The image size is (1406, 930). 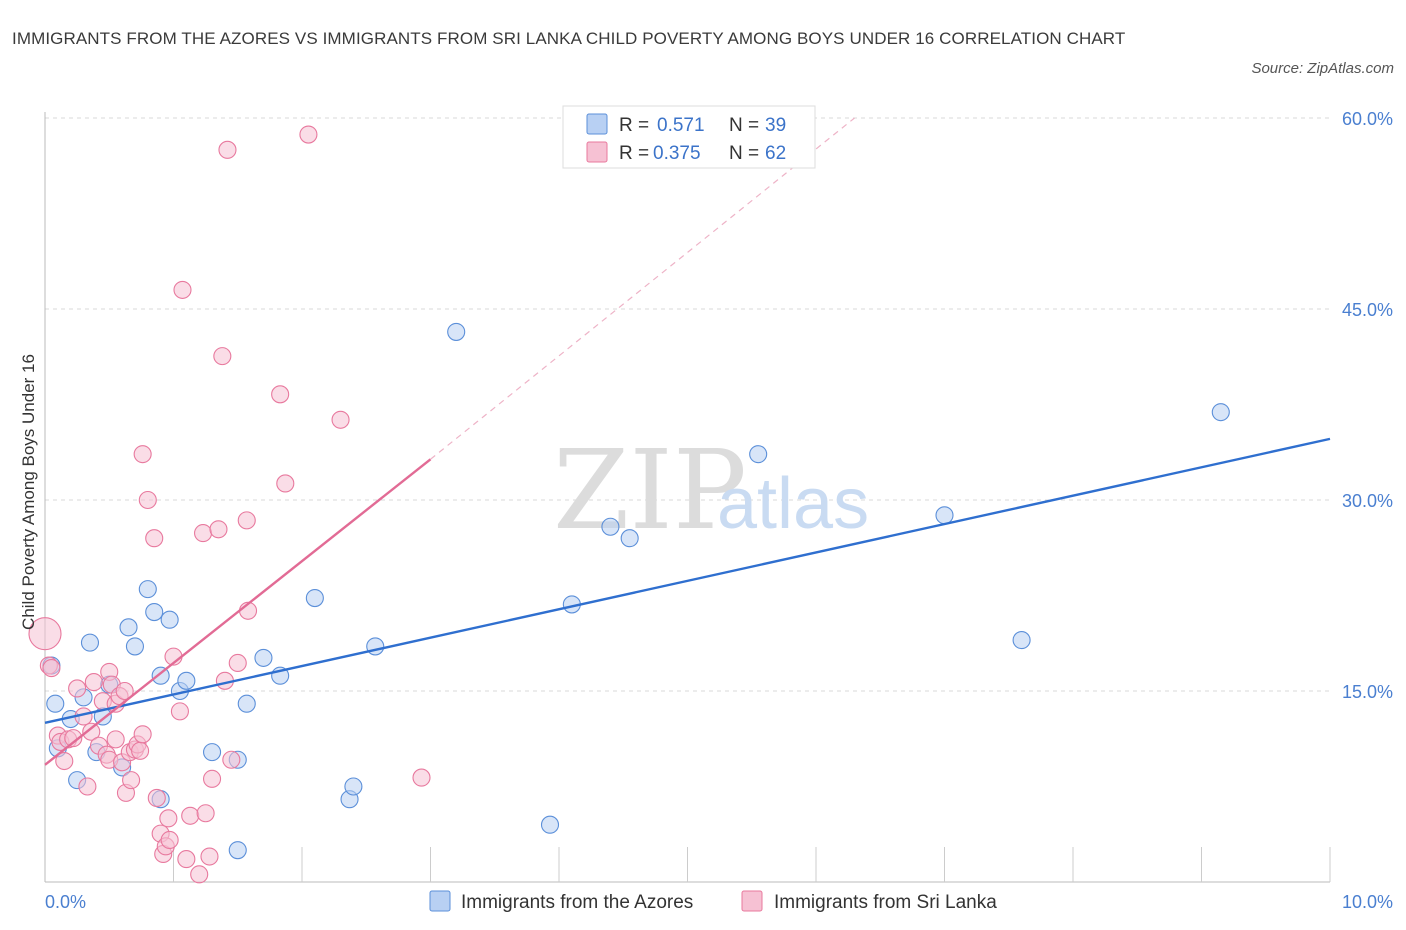 What do you see at coordinates (752, 901) in the screenshot?
I see `series-legend-swatch-srilanka` at bounding box center [752, 901].